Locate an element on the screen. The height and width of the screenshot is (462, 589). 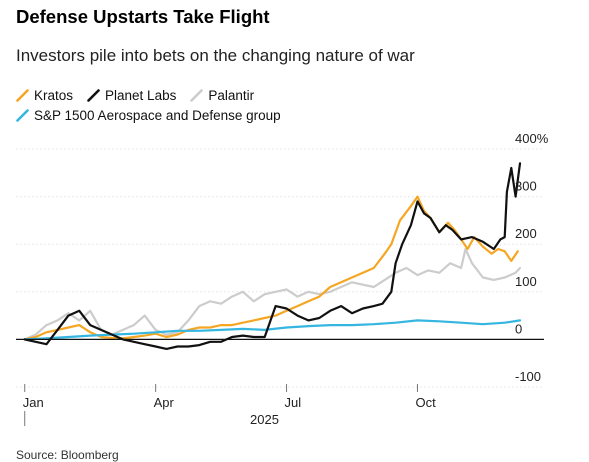
legend-label-palantir: Palantir is located at coordinates (231, 95).